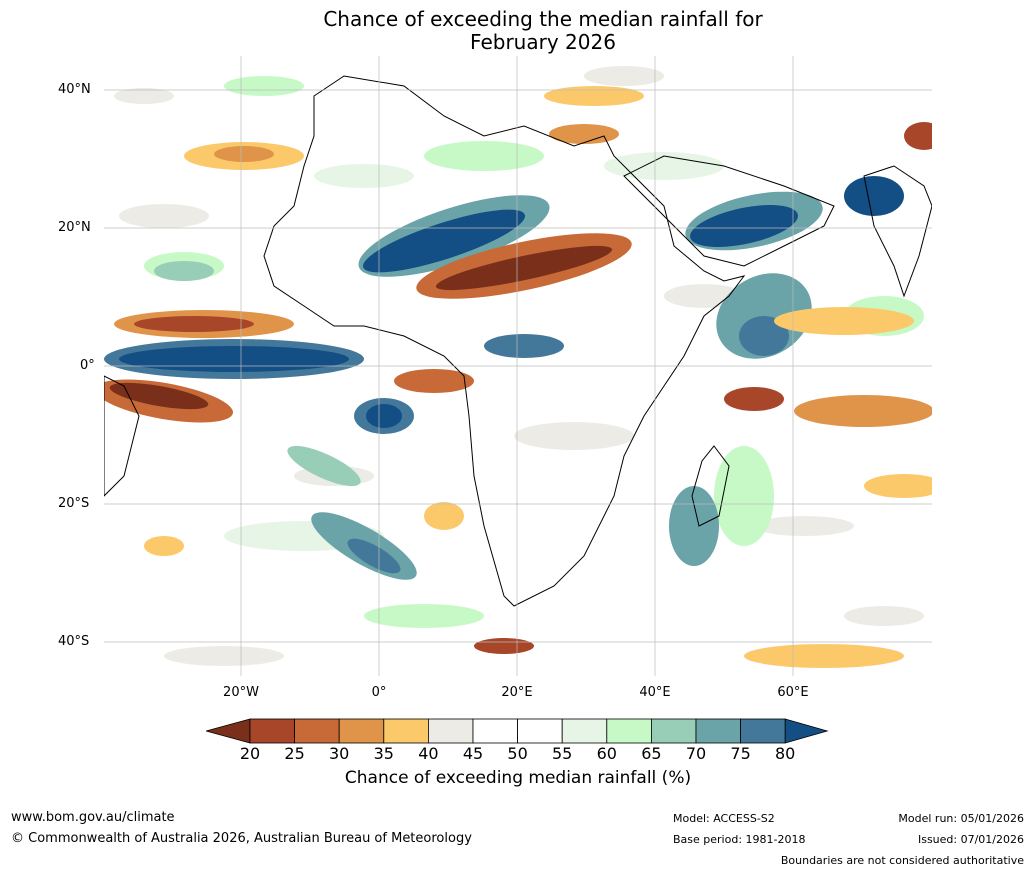  What do you see at coordinates (74, 227) in the screenshot?
I see `lat-label-20n: 20°N` at bounding box center [74, 227].